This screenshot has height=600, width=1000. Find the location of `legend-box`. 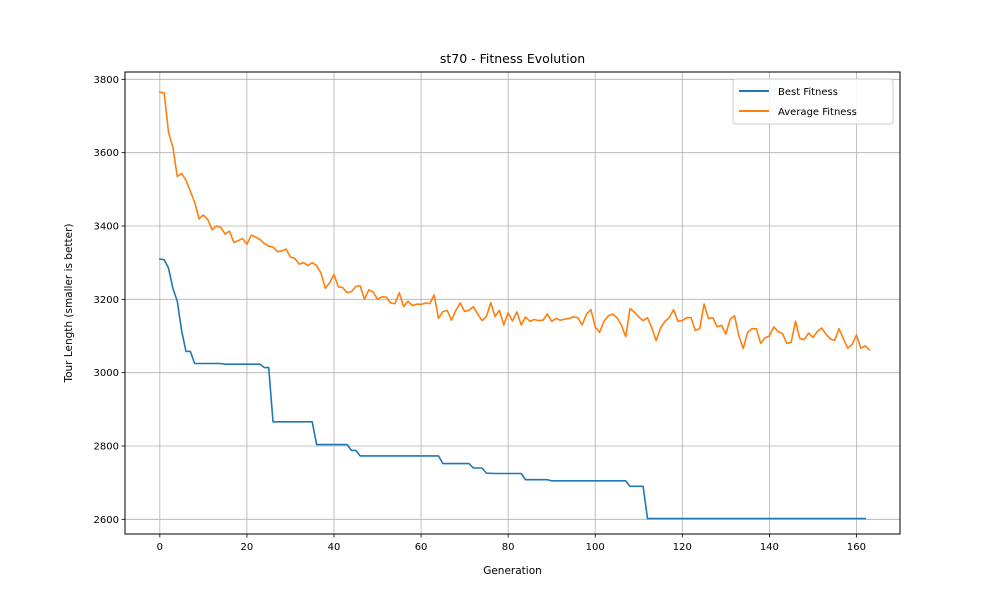

legend-box is located at coordinates (813, 101).